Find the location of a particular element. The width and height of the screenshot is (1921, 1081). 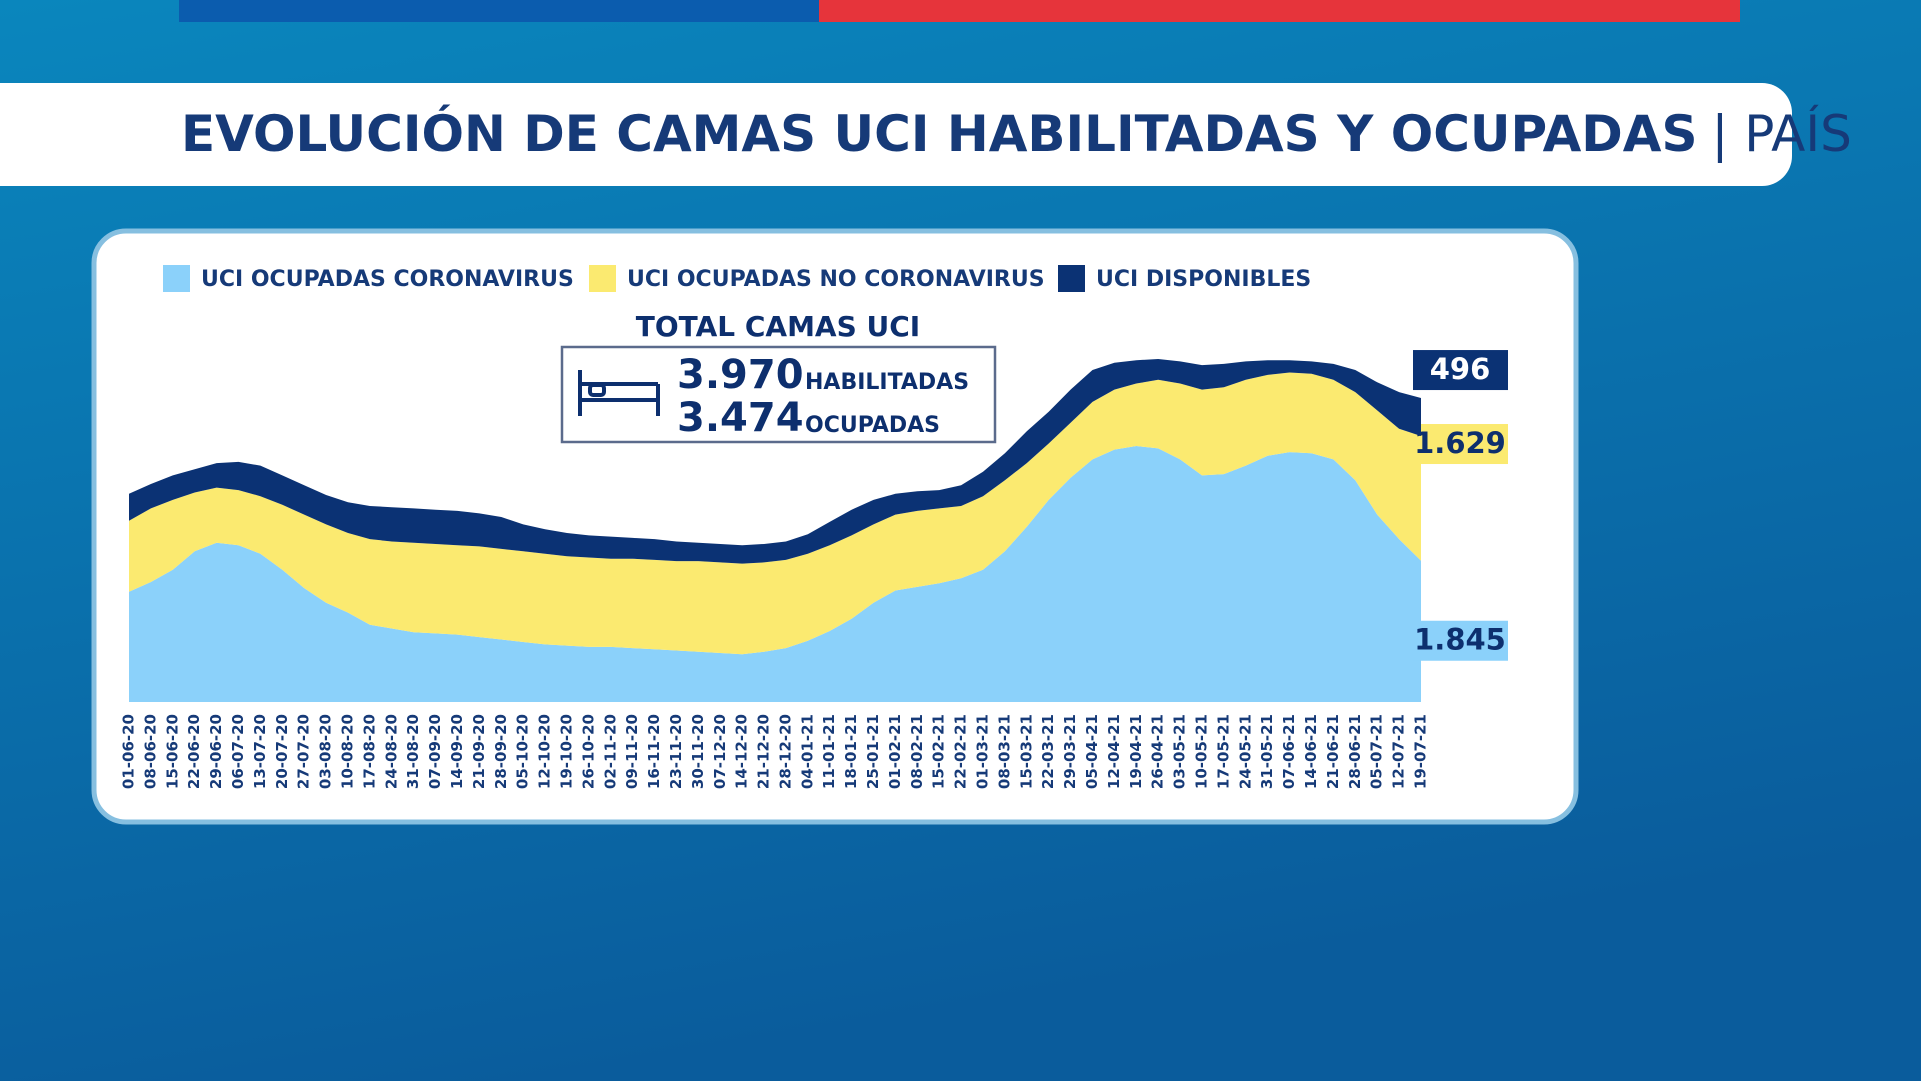

x-tick-label: 20-07-20 is located at coordinates (282, 751).